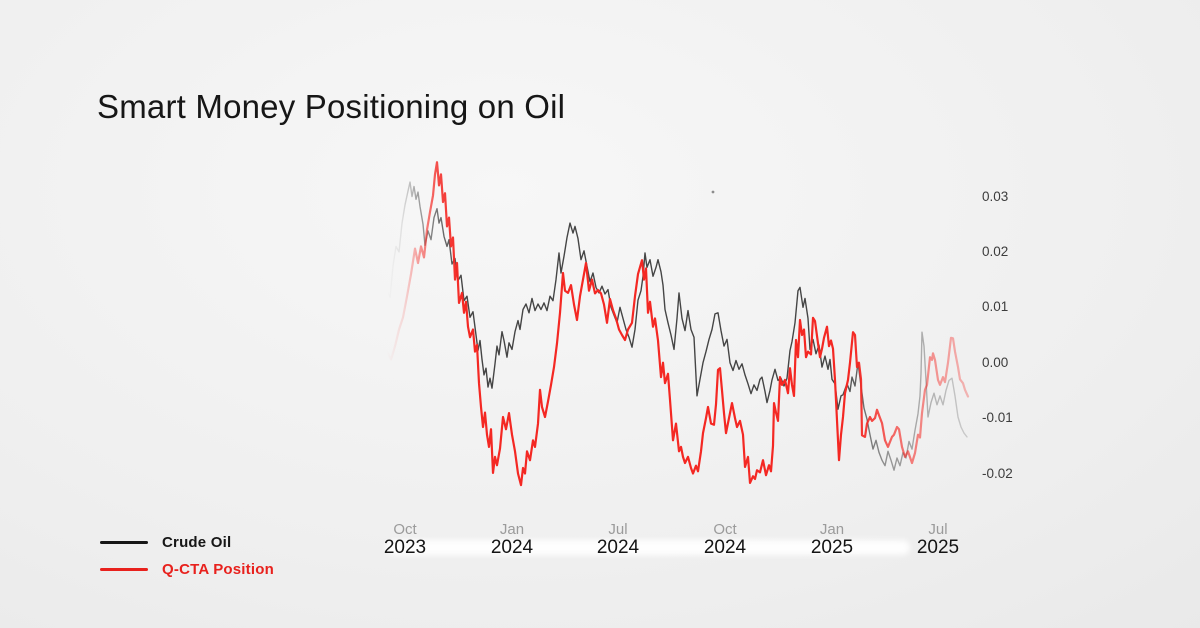 The height and width of the screenshot is (628, 1200). I want to click on axis-highlight-band, so click(648, 547).